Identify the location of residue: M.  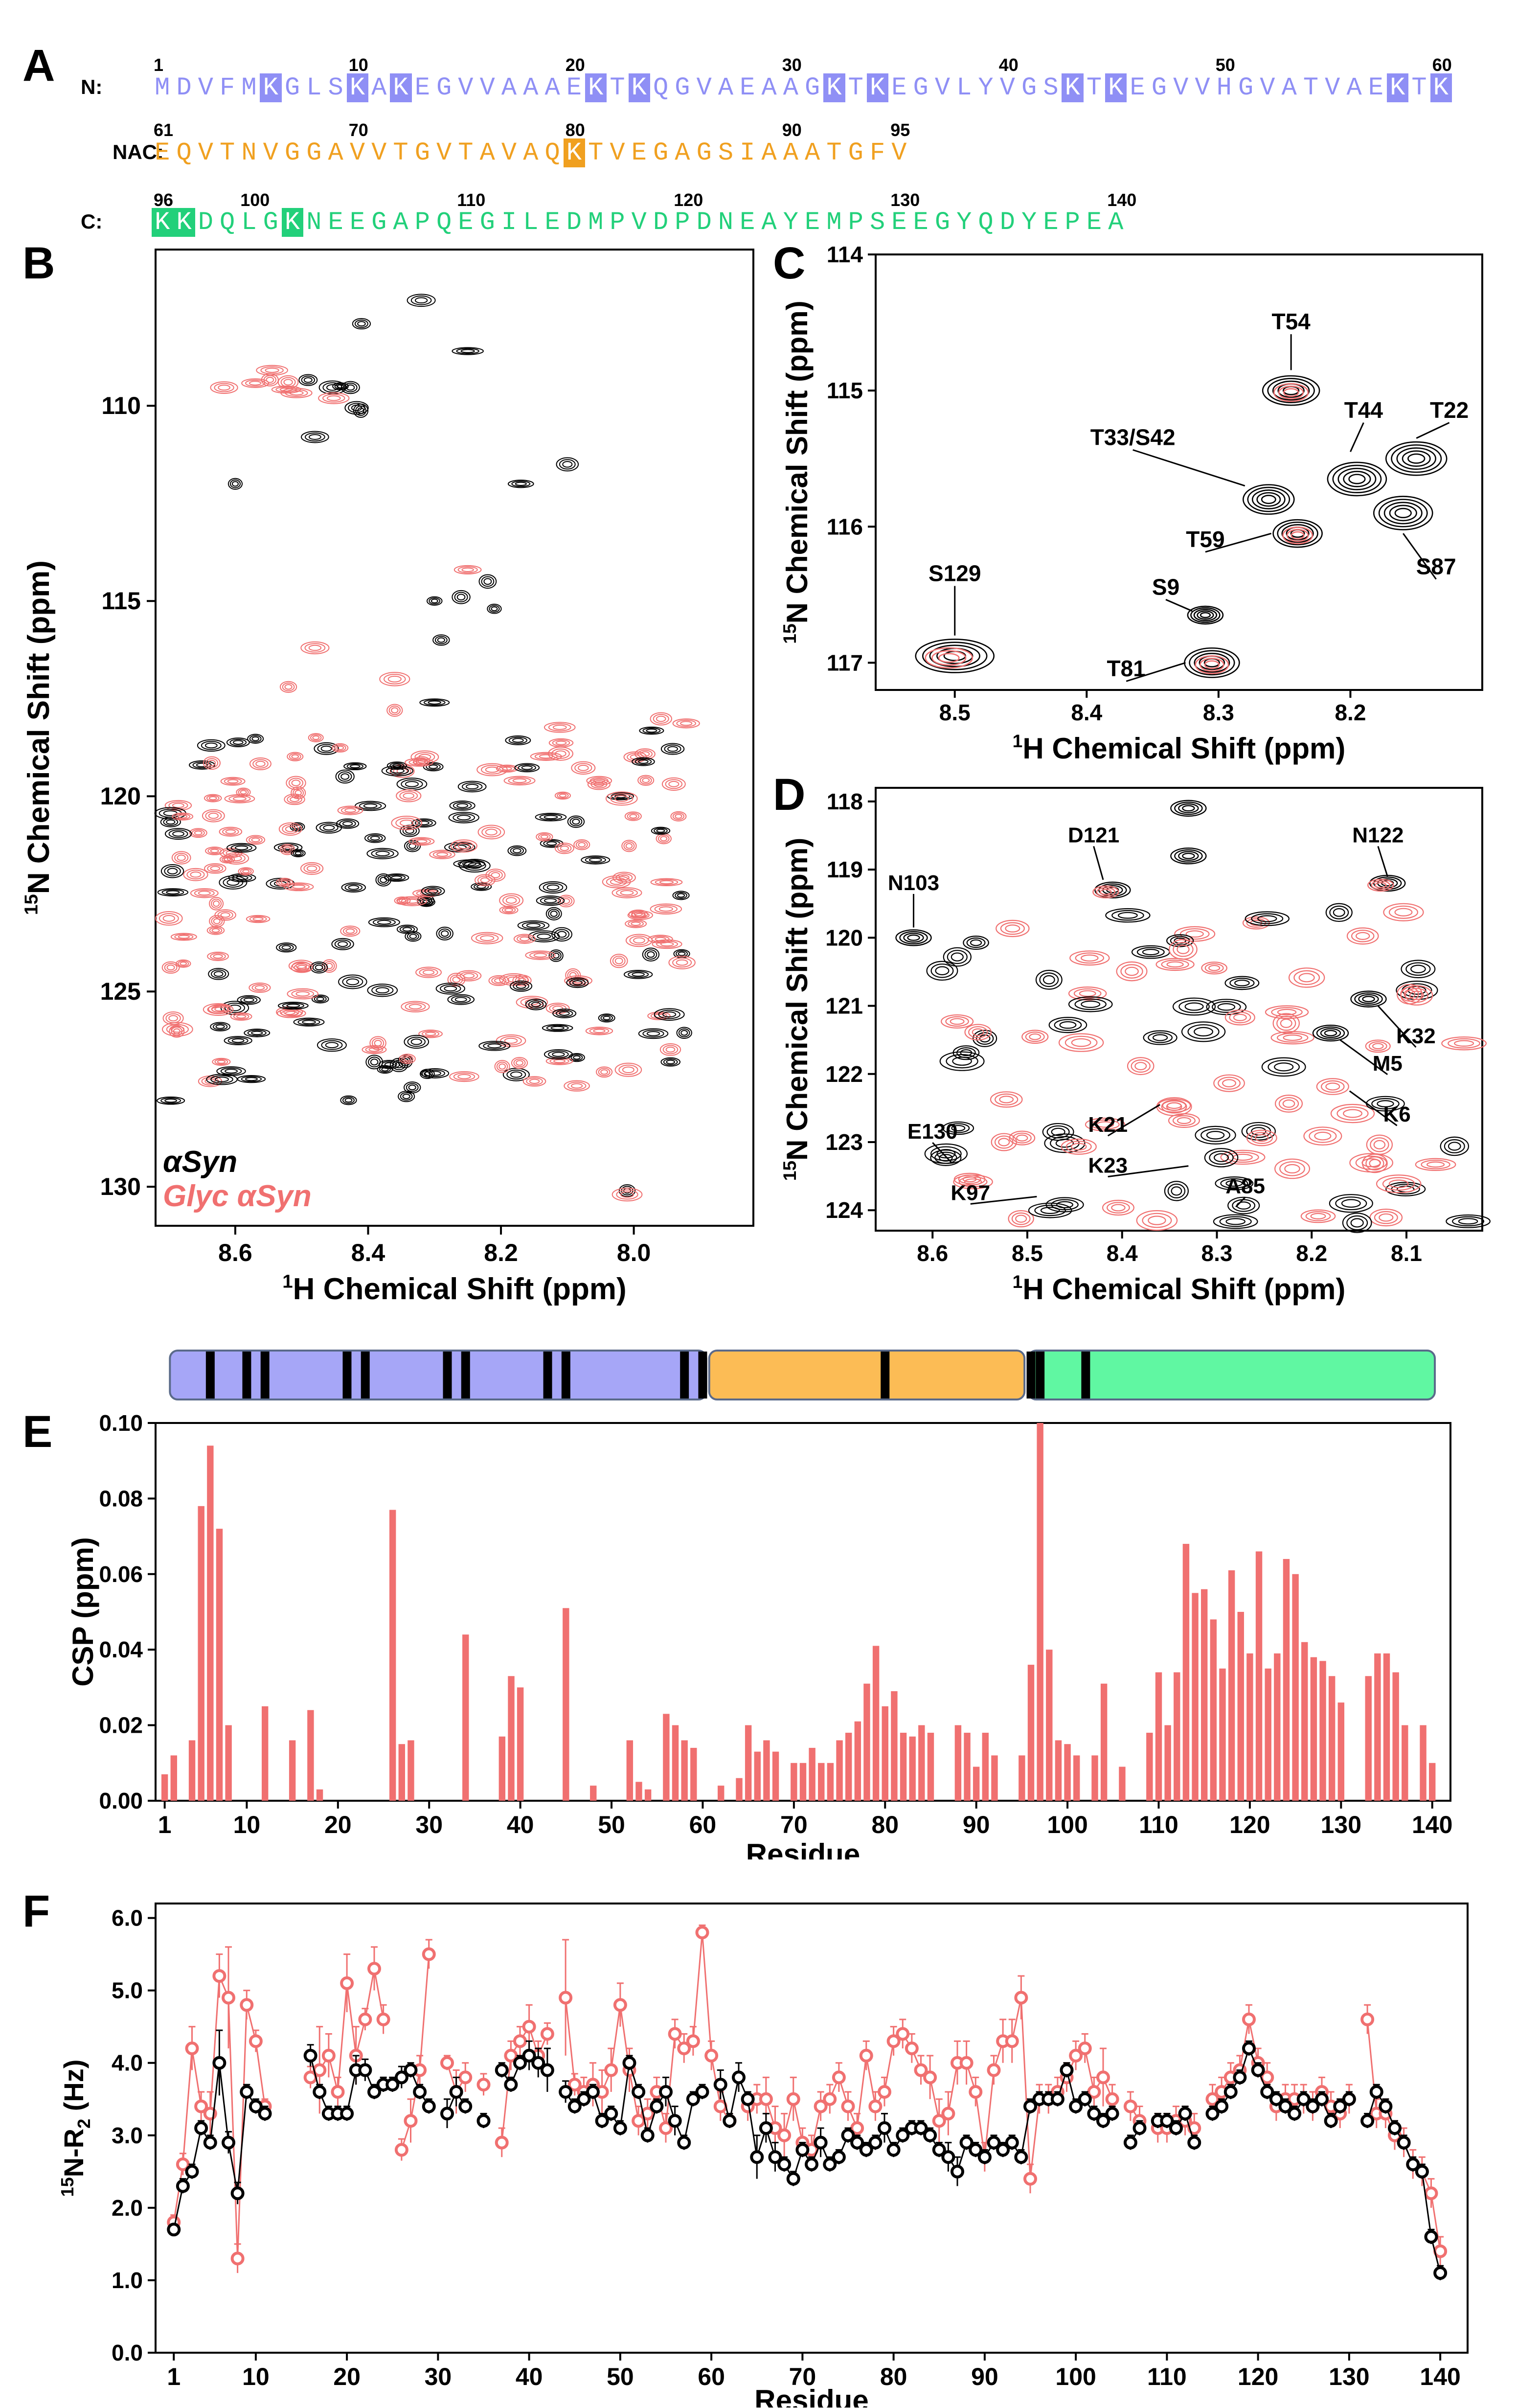
(249, 87).